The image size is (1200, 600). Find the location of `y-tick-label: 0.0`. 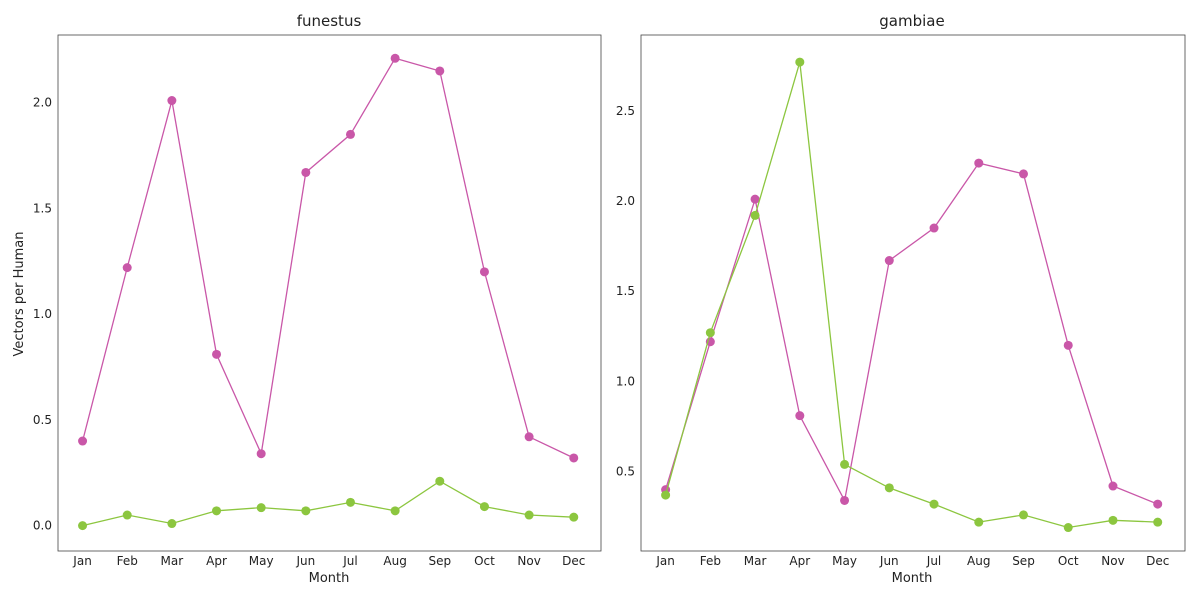

y-tick-label: 0.0 is located at coordinates (42, 526).